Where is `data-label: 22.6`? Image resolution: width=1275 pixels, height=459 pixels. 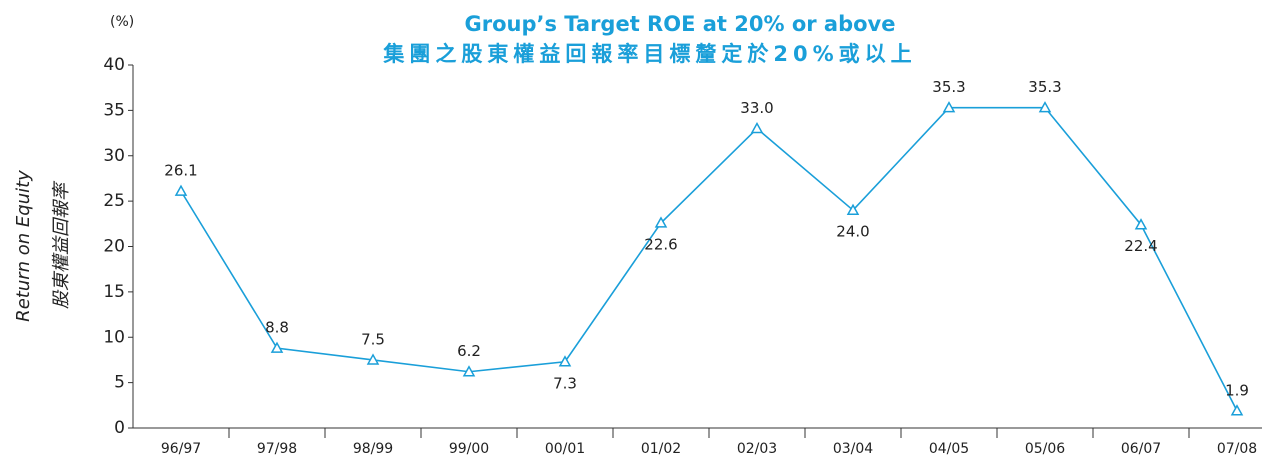 data-label: 22.6 is located at coordinates (660, 244).